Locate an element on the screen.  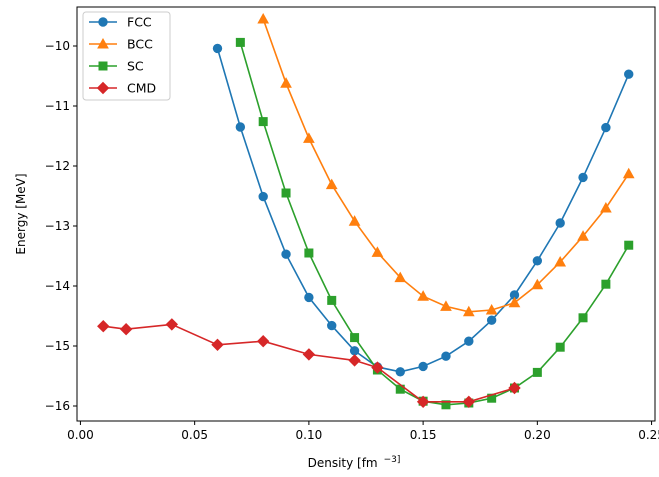
x-tick-label: 0.00 is located at coordinates (80, 435).